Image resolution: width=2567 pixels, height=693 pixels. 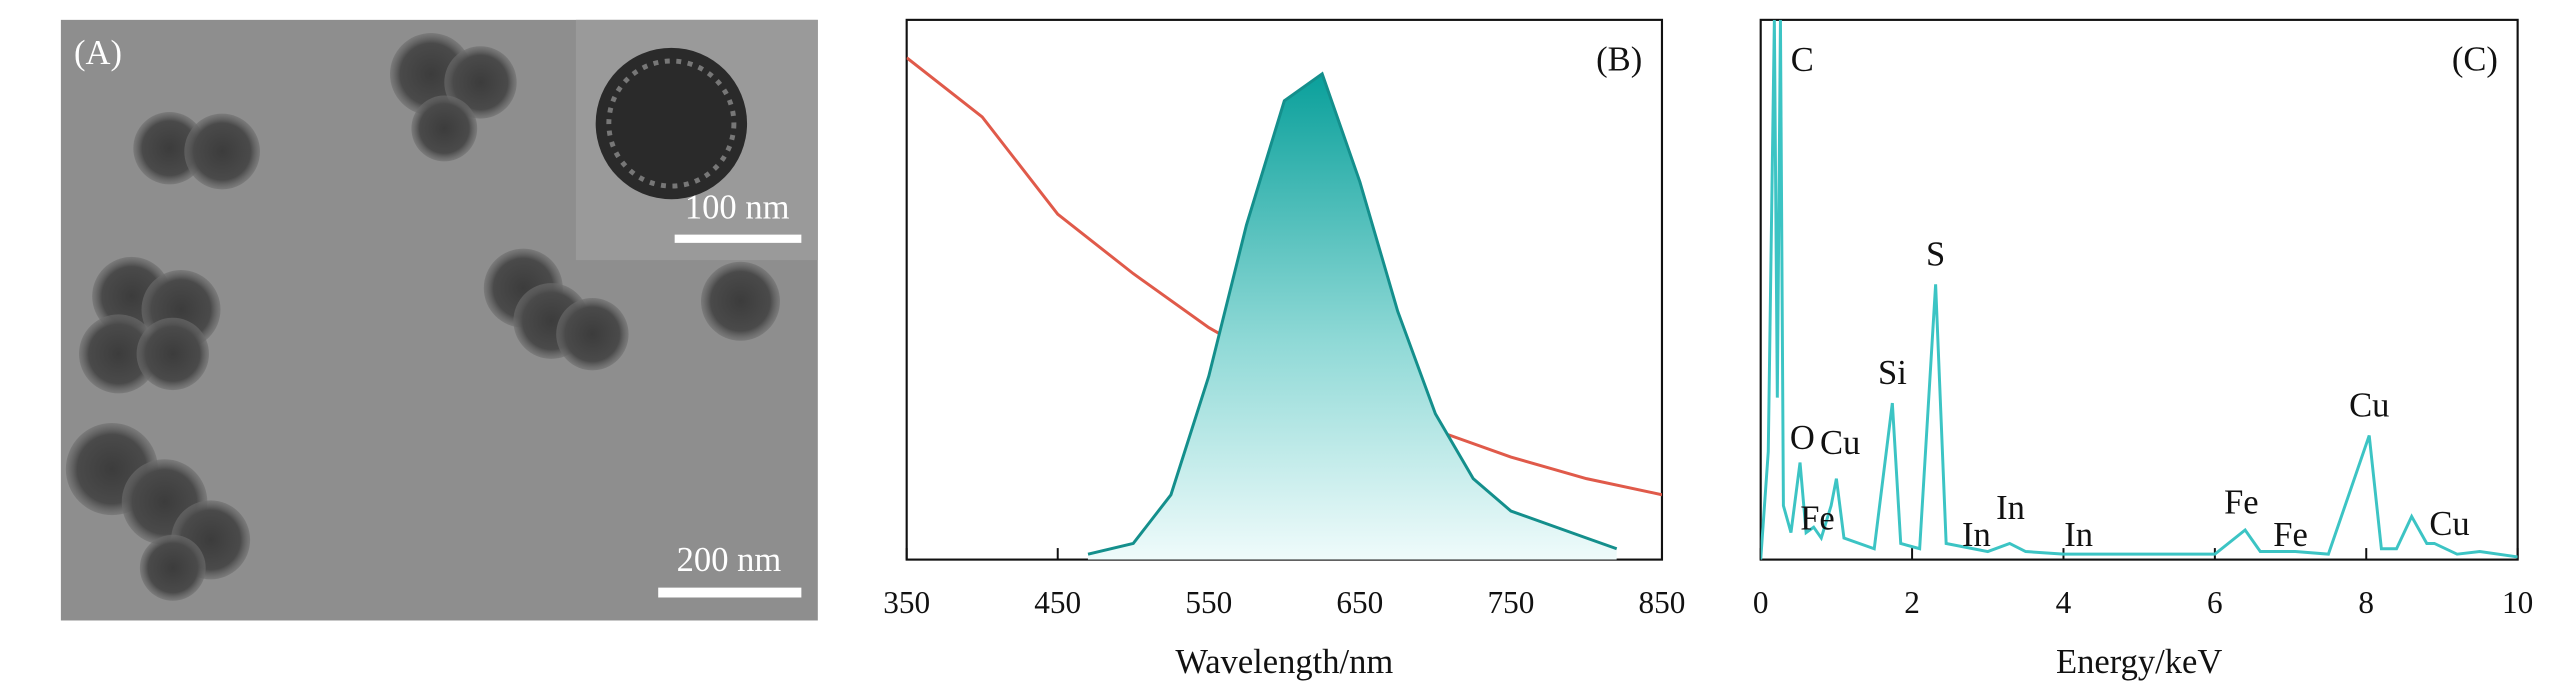 What do you see at coordinates (2517, 602) in the screenshot?
I see `x-tick-label: 10` at bounding box center [2517, 602].